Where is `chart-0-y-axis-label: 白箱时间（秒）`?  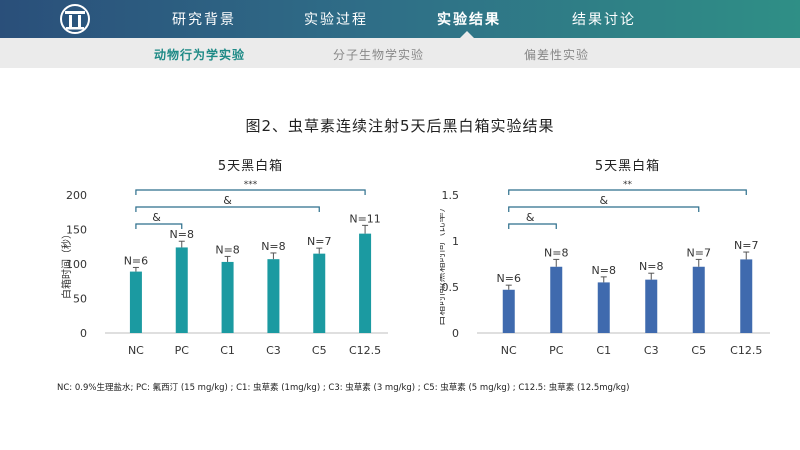 chart-0-y-axis-label: 白箱时间（秒） is located at coordinates (66, 264).